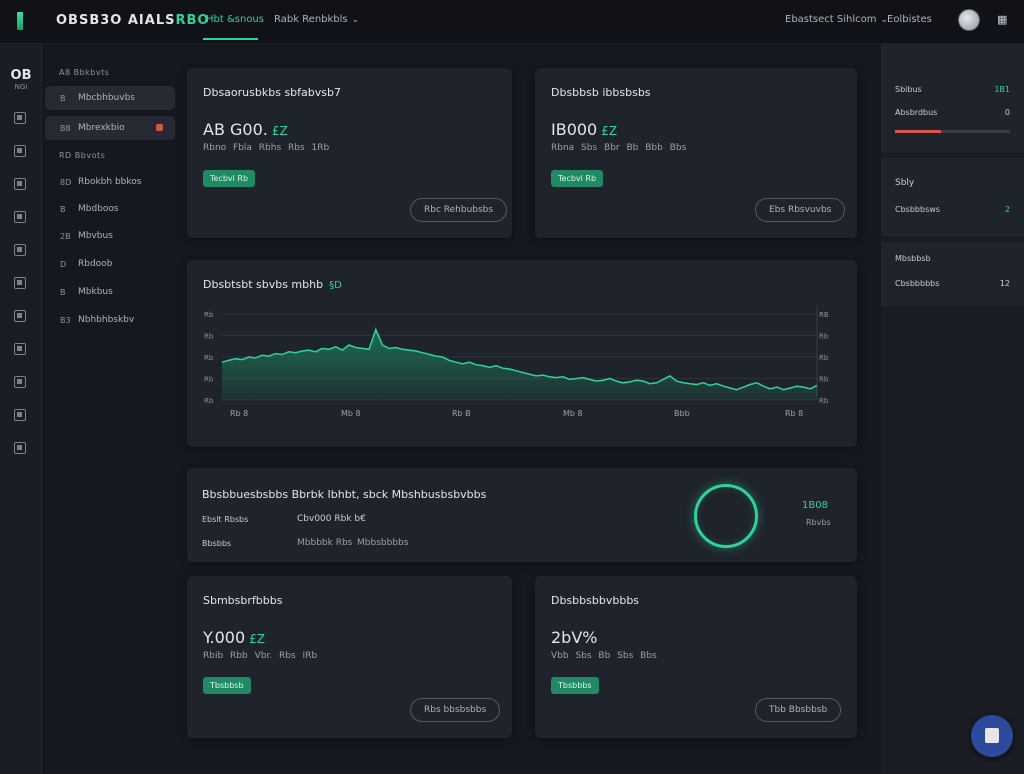 This screenshot has height=774, width=1024. I want to click on card-value-number: AB G00., so click(235, 129).